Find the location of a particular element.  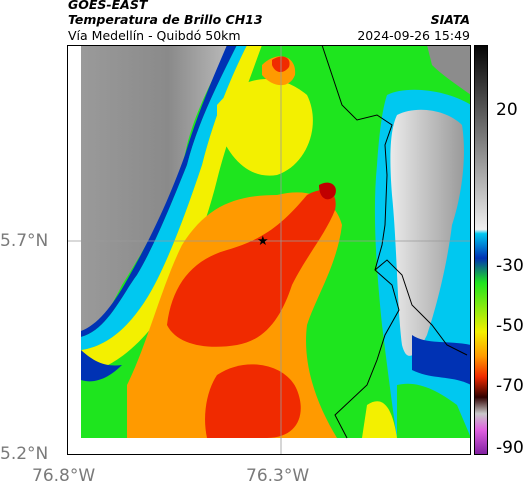

right-blue-band is located at coordinates (441, 360).